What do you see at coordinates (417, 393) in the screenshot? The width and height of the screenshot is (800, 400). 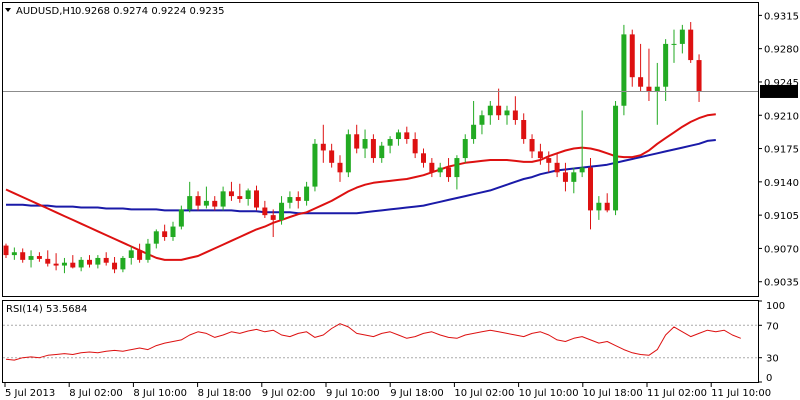 I see `time-tick-label: 9 Jul 18:00` at bounding box center [417, 393].